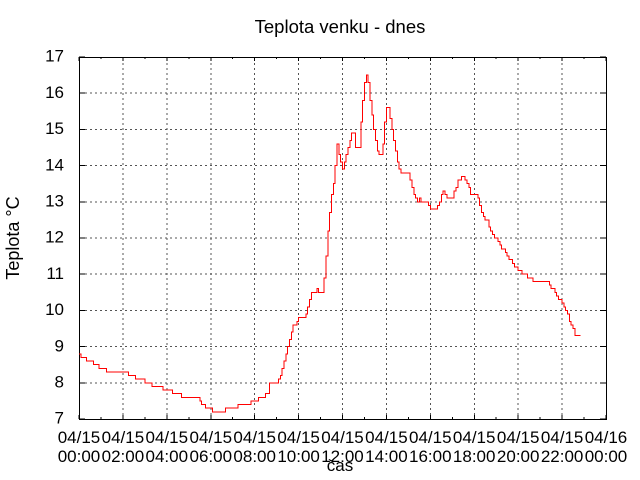  Describe the element at coordinates (167, 456) in the screenshot. I see `svg-text: 04:00` at that location.